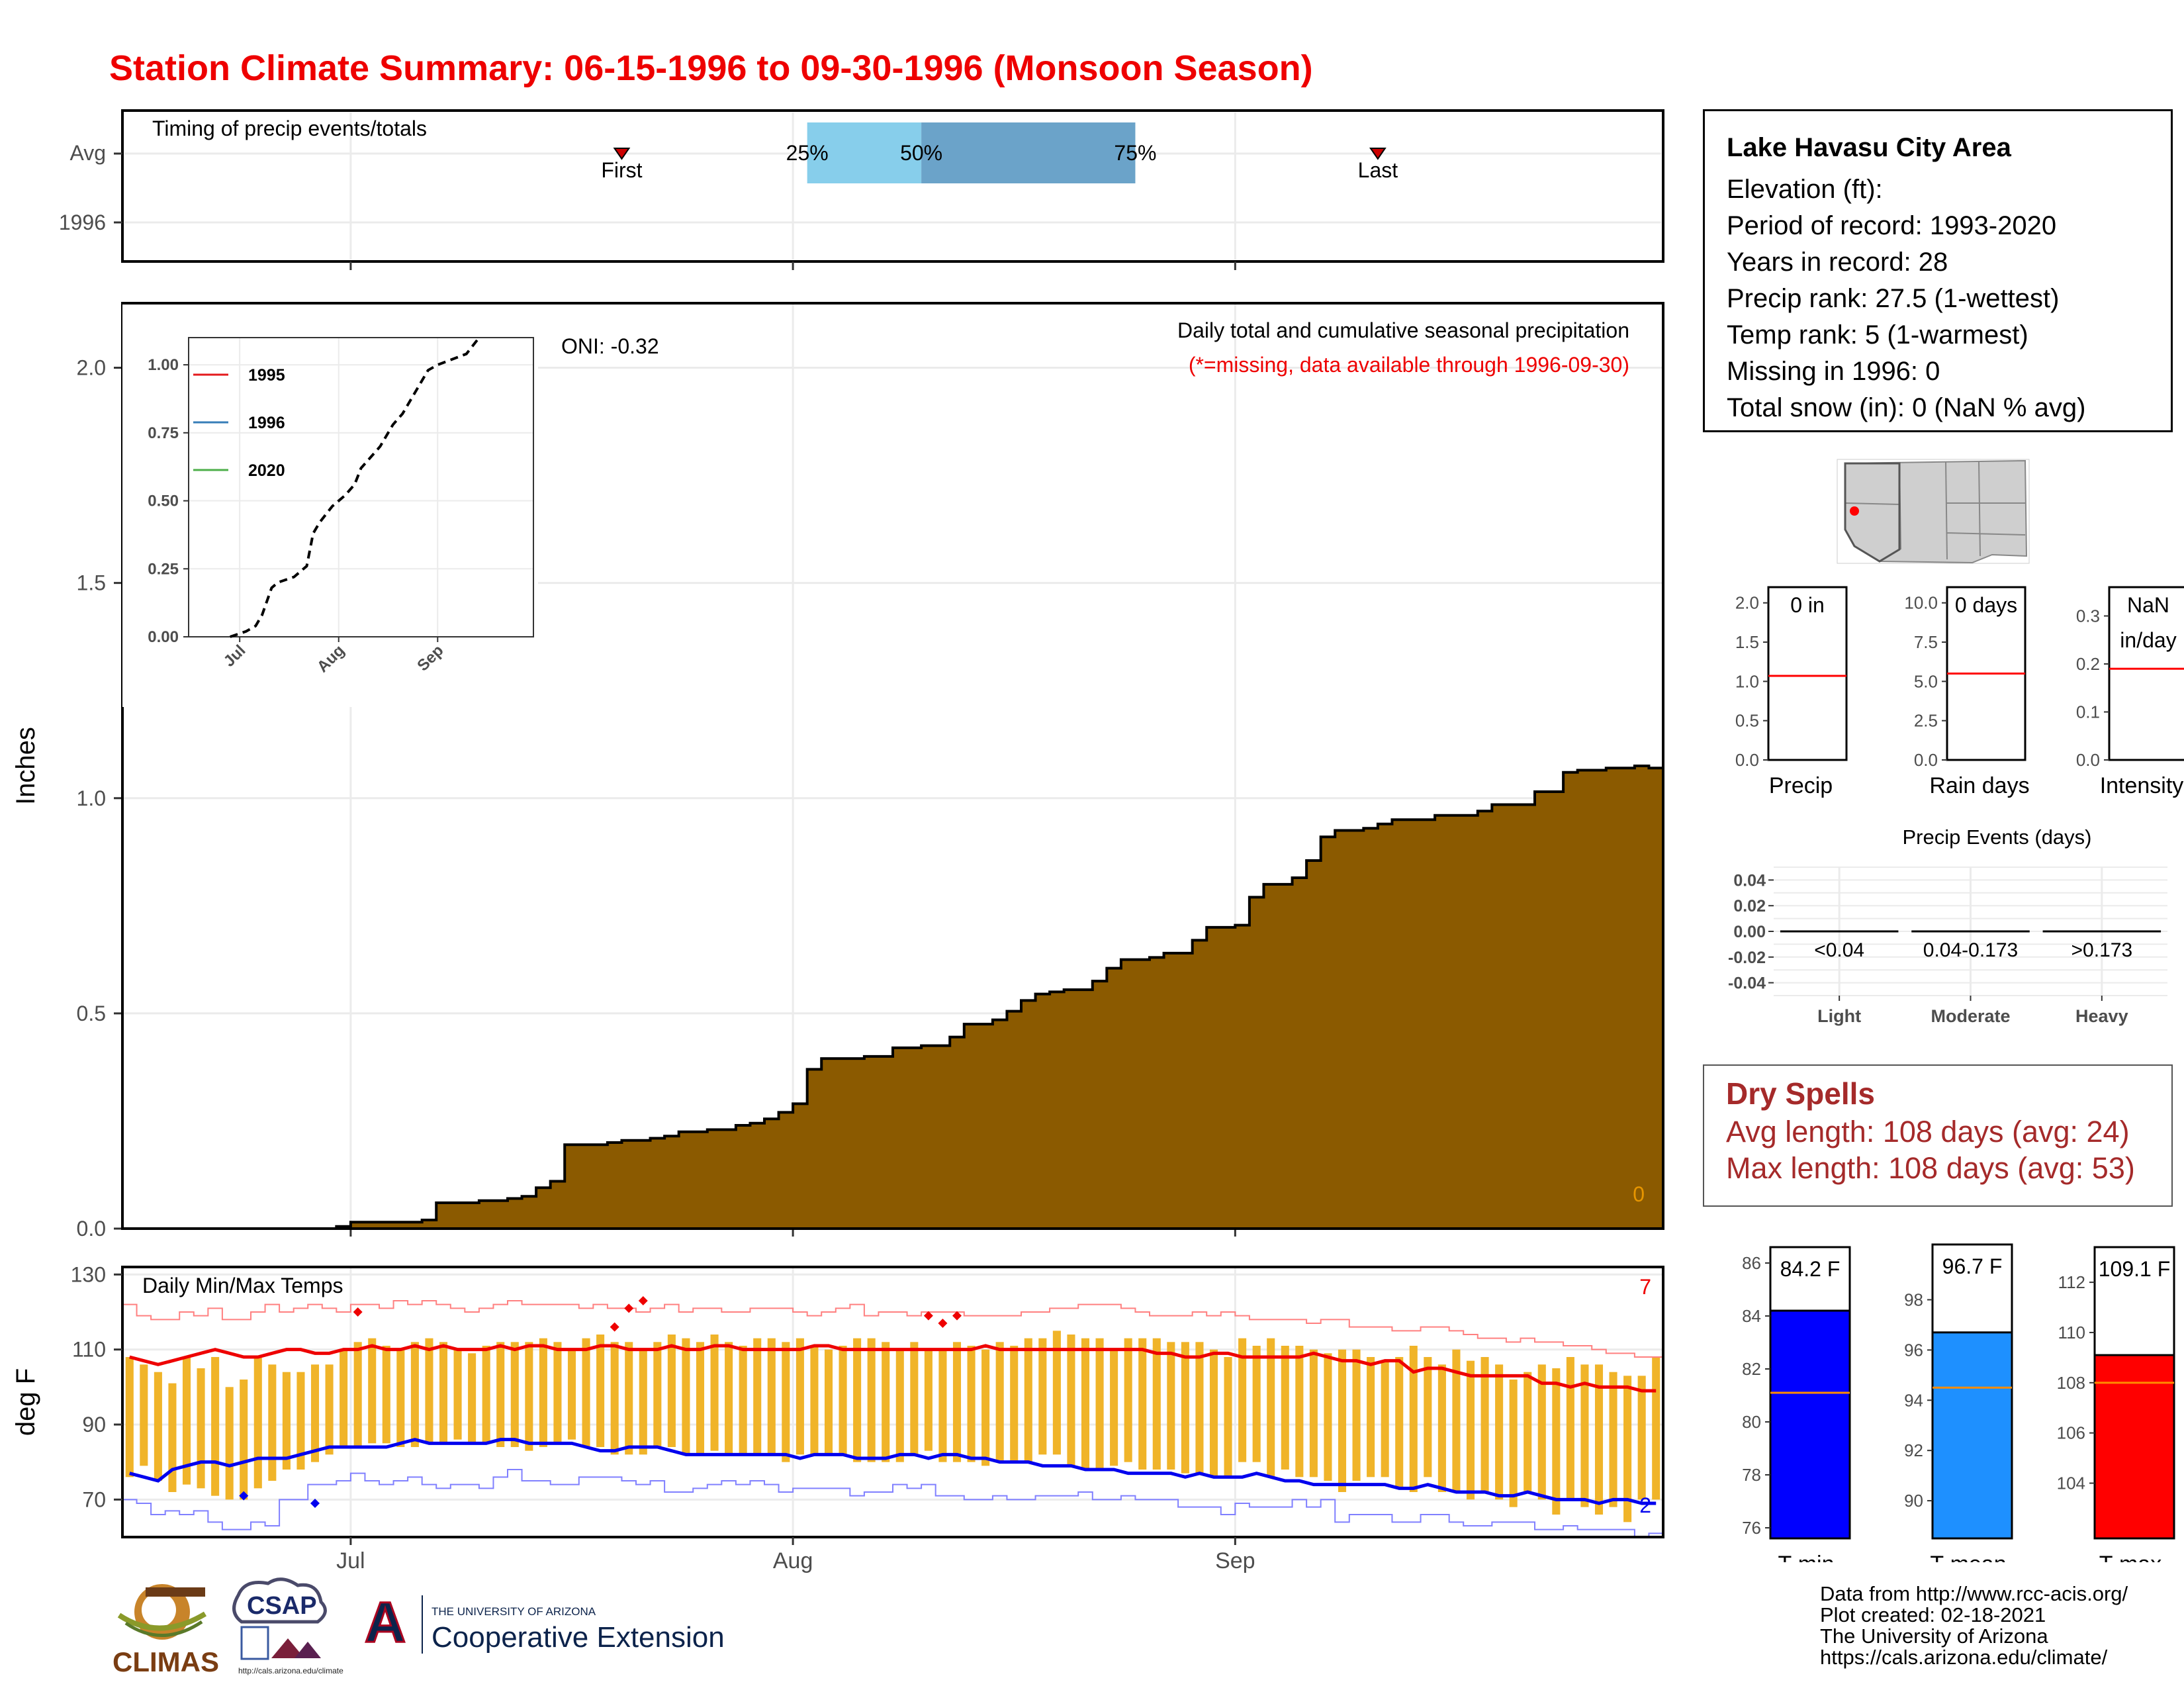 The height and width of the screenshot is (1688, 2184). I want to click on precip-ytick-label: 1.0, so click(92, 798).